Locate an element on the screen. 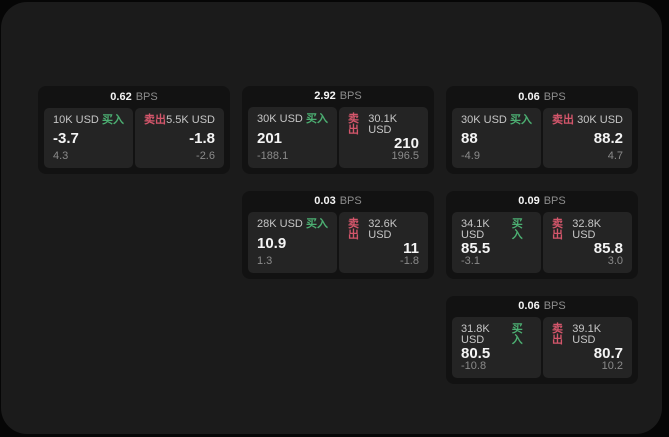 This screenshot has height=437, width=669. buy-pane: 34.1K USD 买入 85.5 -3.1 is located at coordinates (496, 242).